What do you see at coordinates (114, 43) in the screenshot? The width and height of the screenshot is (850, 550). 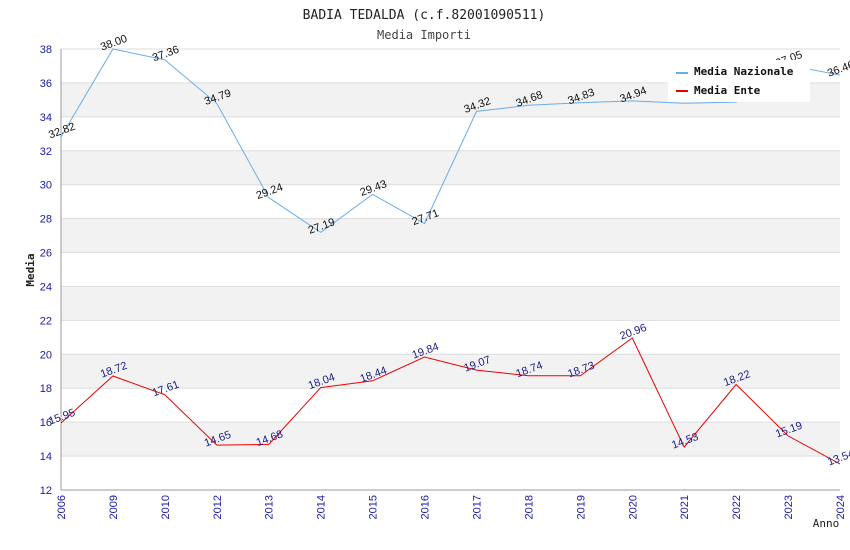 I see `data-label: 38.00` at bounding box center [114, 43].